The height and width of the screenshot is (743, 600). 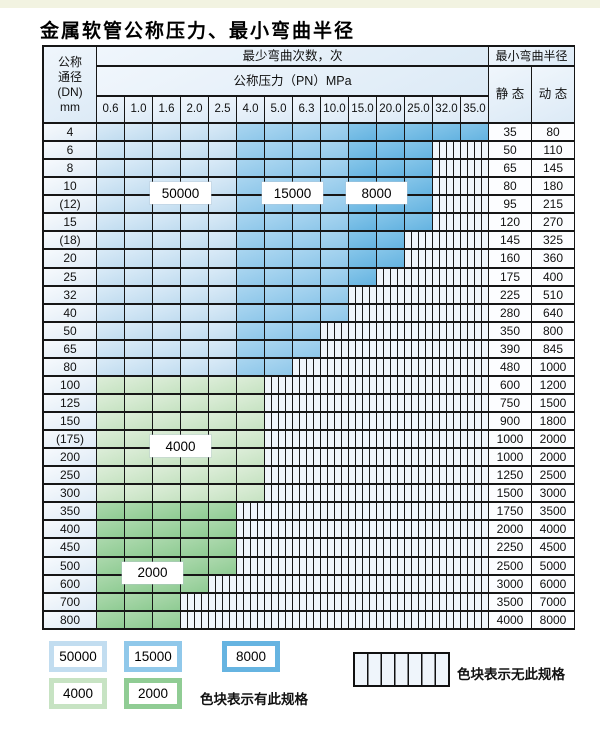 What do you see at coordinates (153, 656) in the screenshot?
I see `legend-swatch-label: 15000` at bounding box center [153, 656].